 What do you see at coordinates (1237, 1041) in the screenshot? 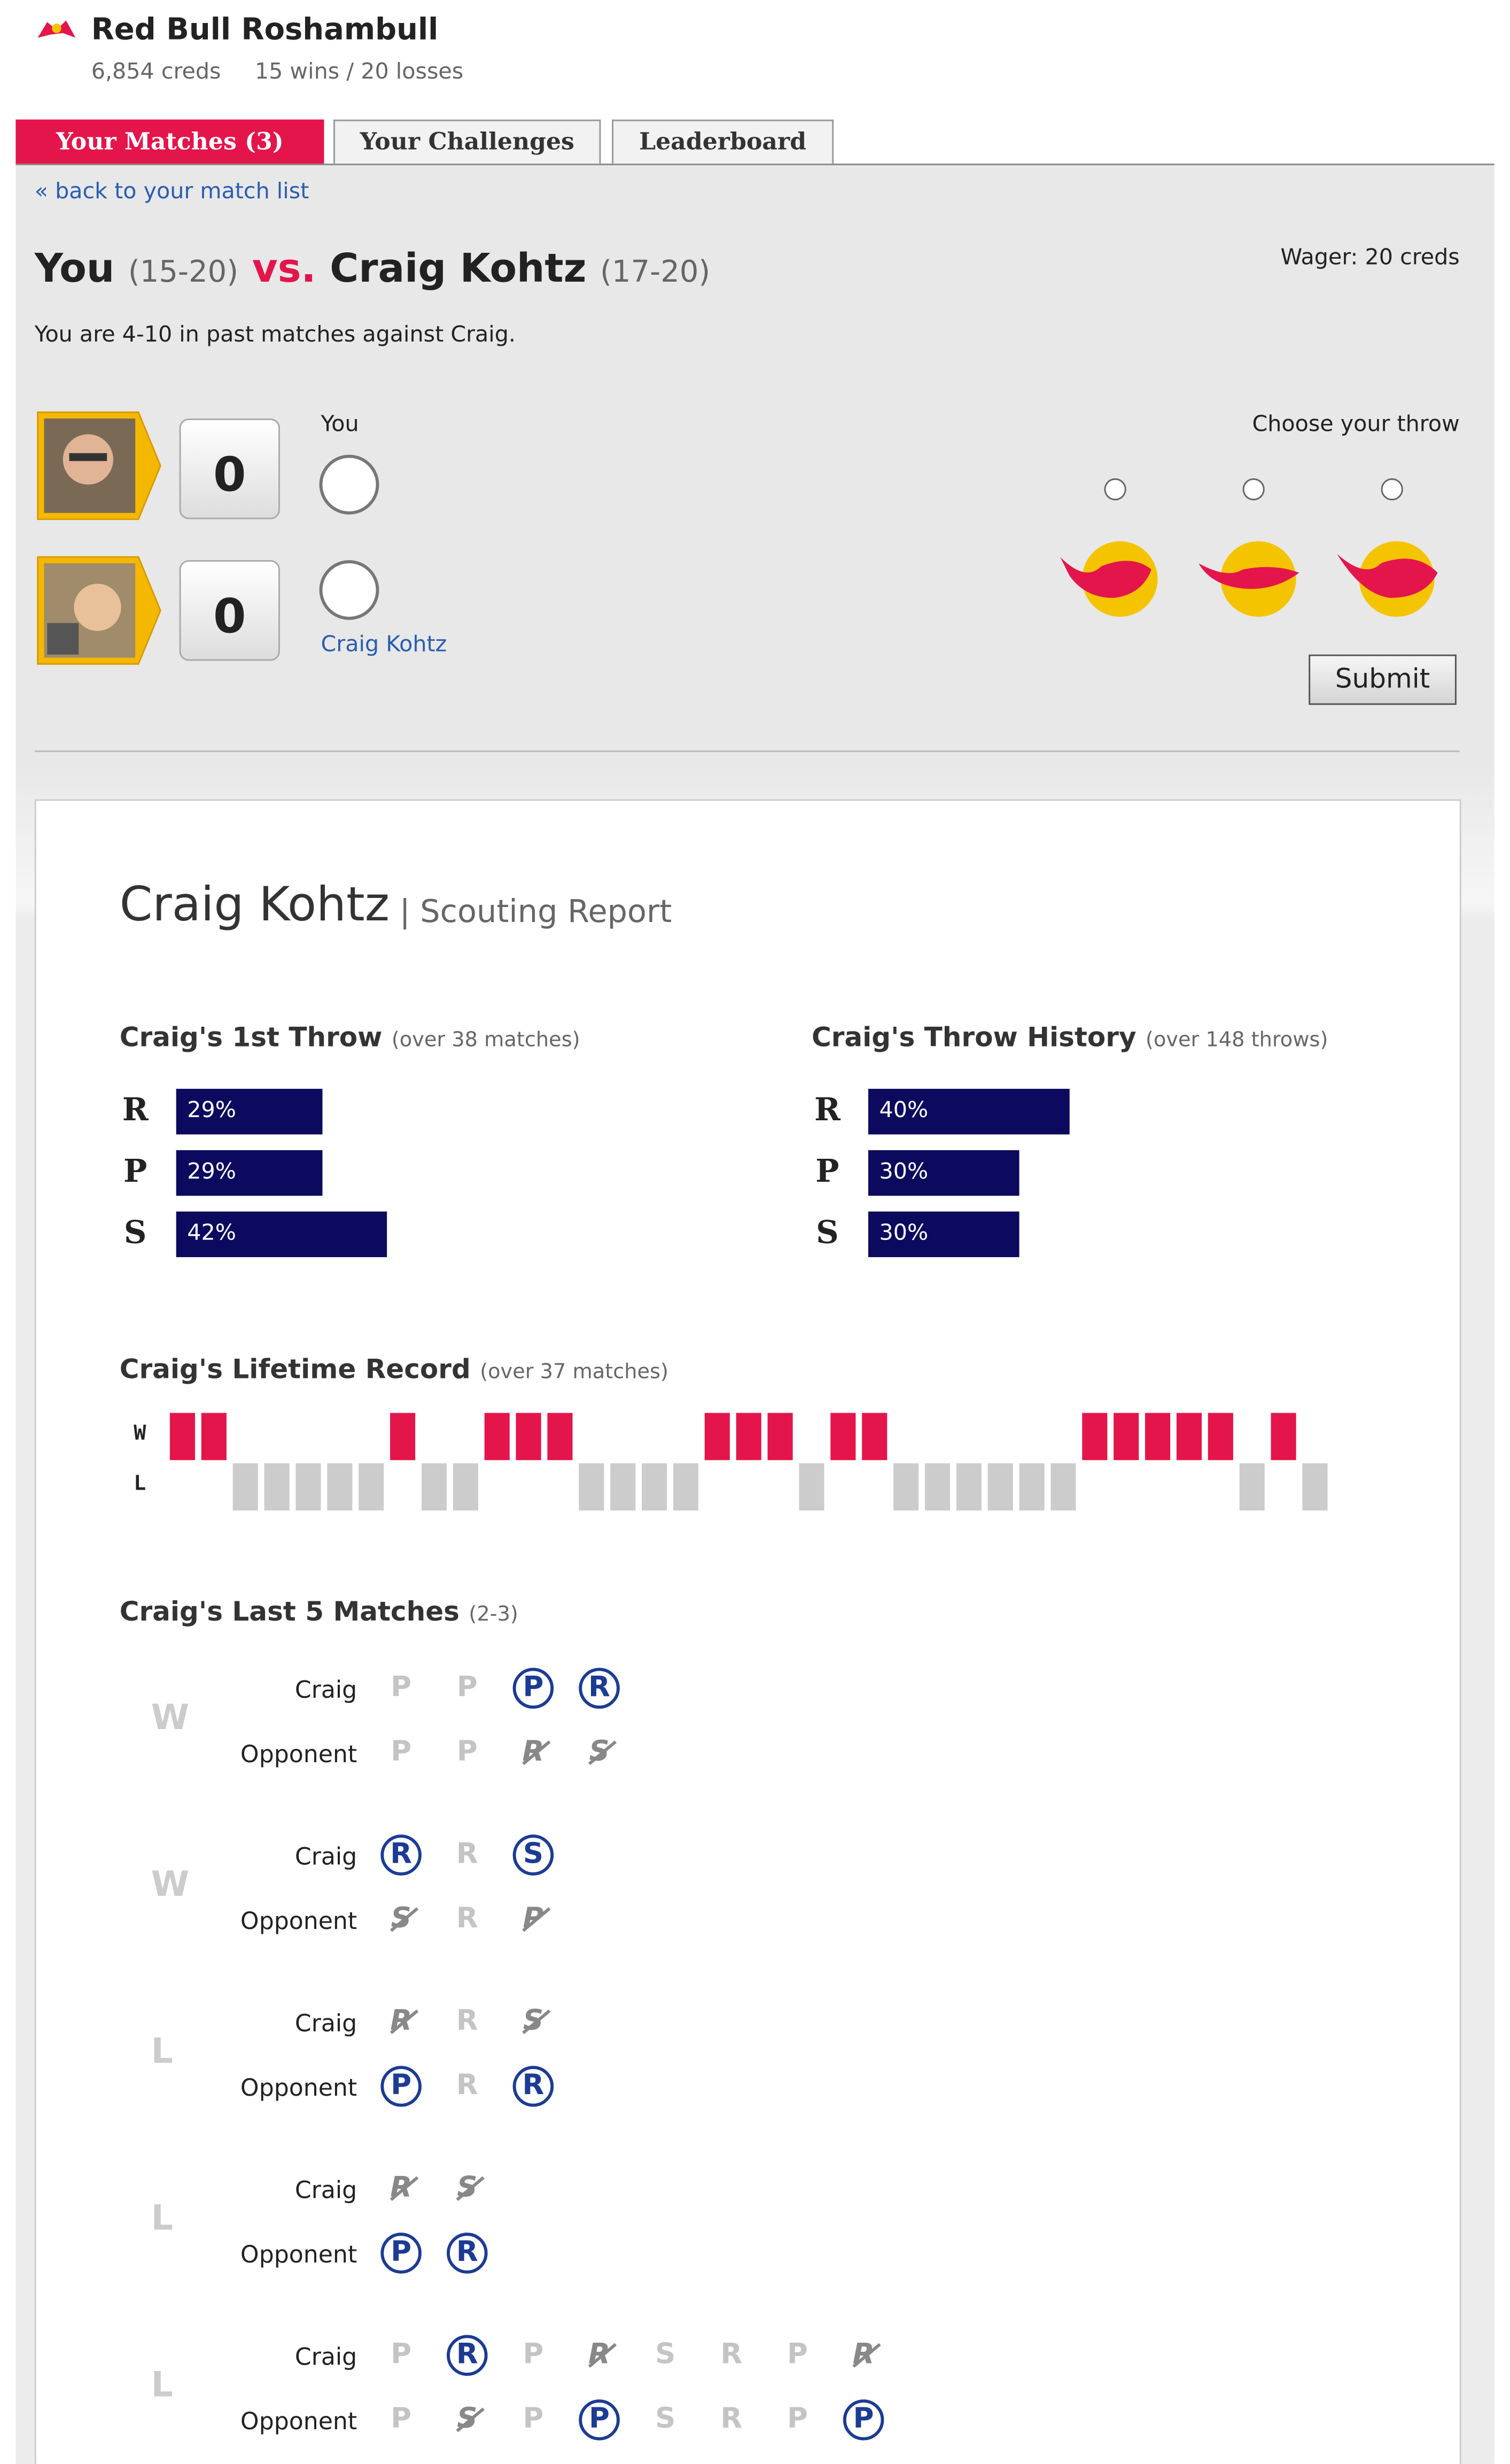
I see `note: (over 148 throws)` at bounding box center [1237, 1041].